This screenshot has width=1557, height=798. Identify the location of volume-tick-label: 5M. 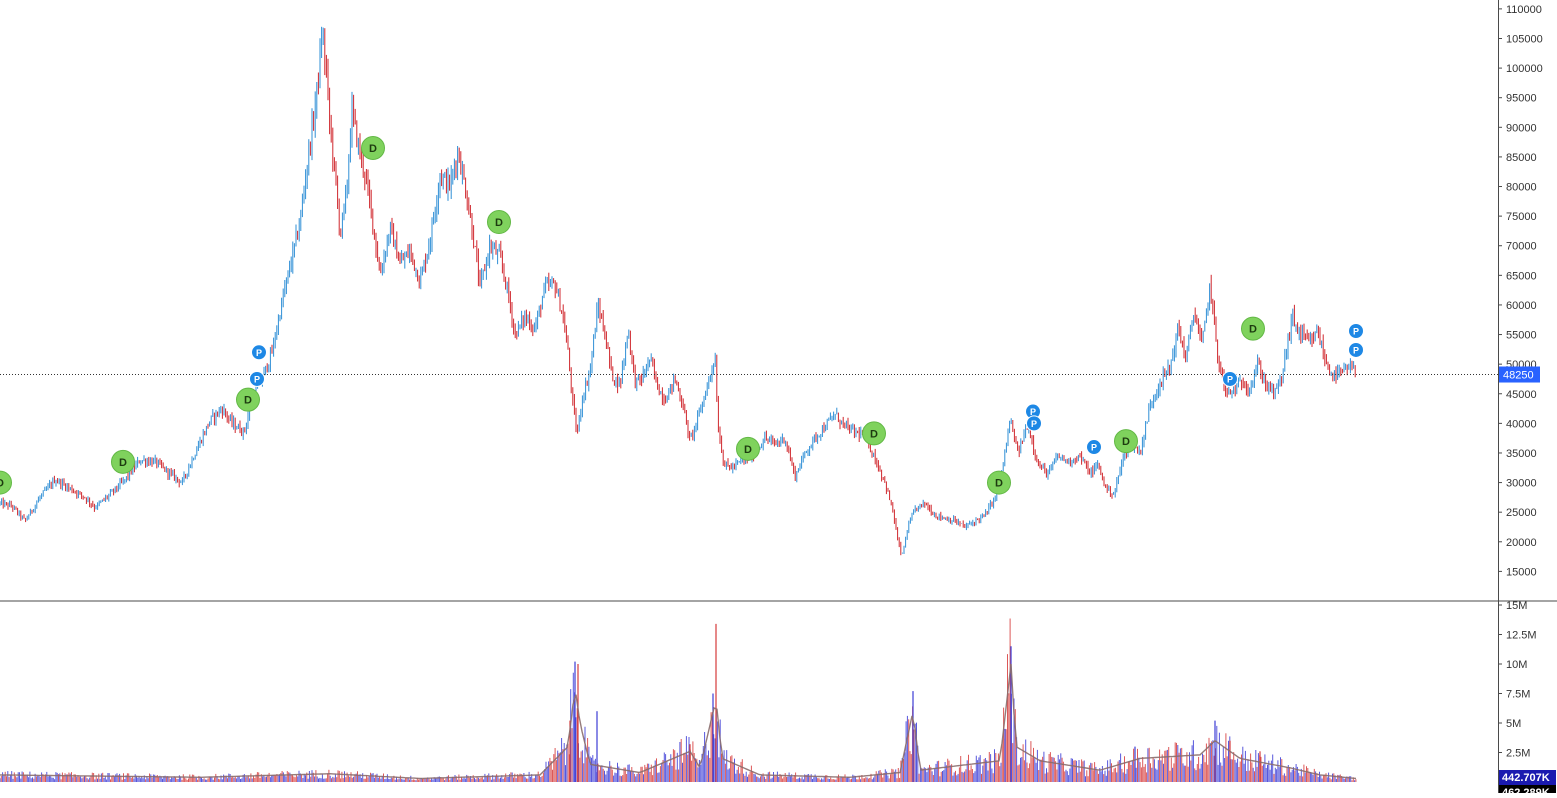
(1513, 724).